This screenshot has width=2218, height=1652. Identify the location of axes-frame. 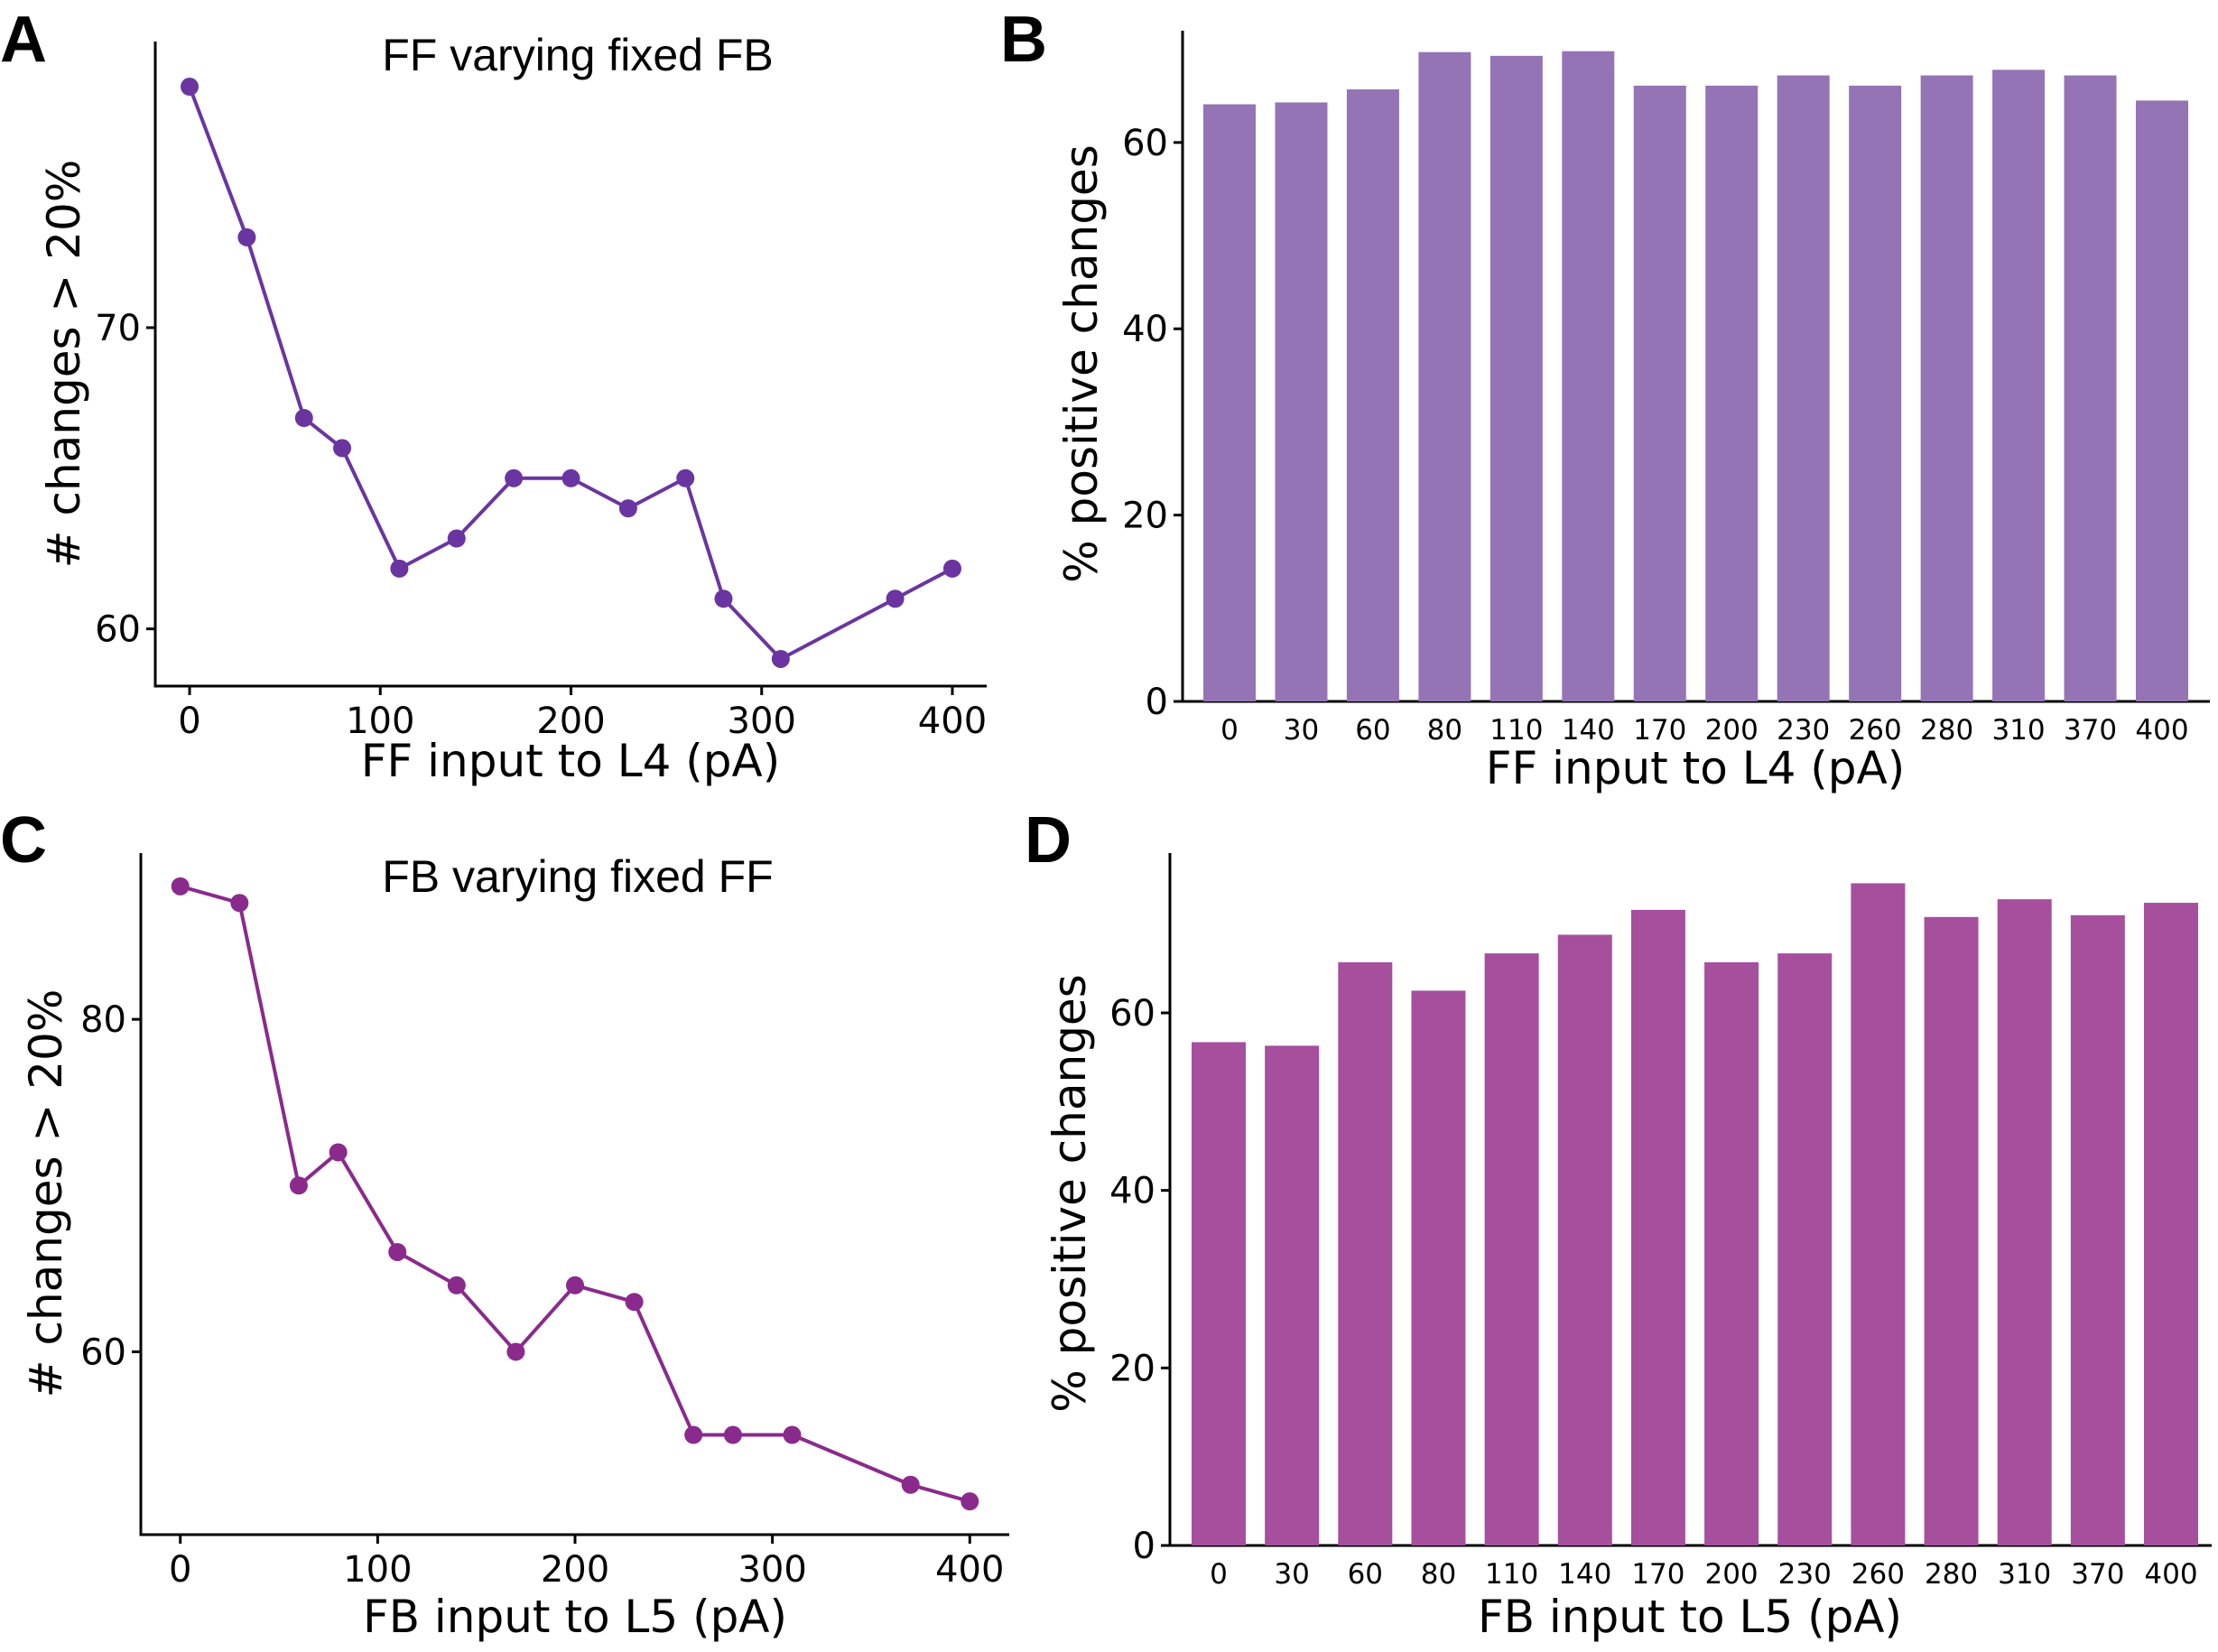
(570, 365).